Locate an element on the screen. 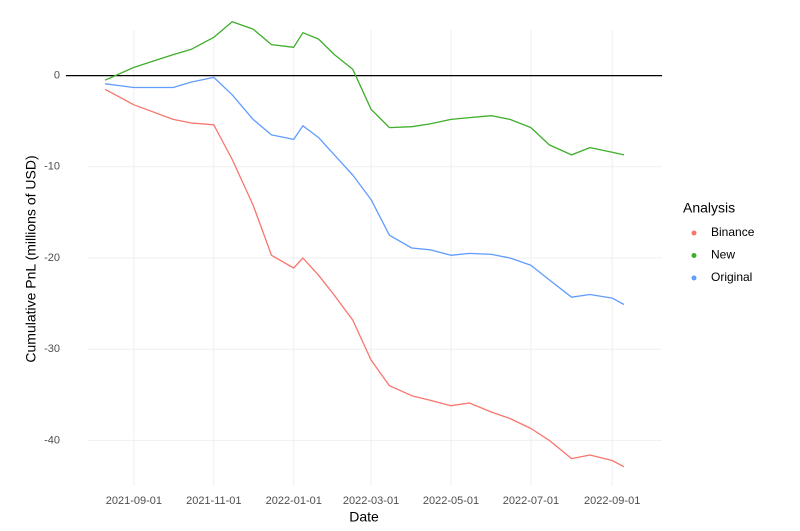 The height and width of the screenshot is (531, 800). x-tick-label: 2021-11-01 is located at coordinates (213, 501).